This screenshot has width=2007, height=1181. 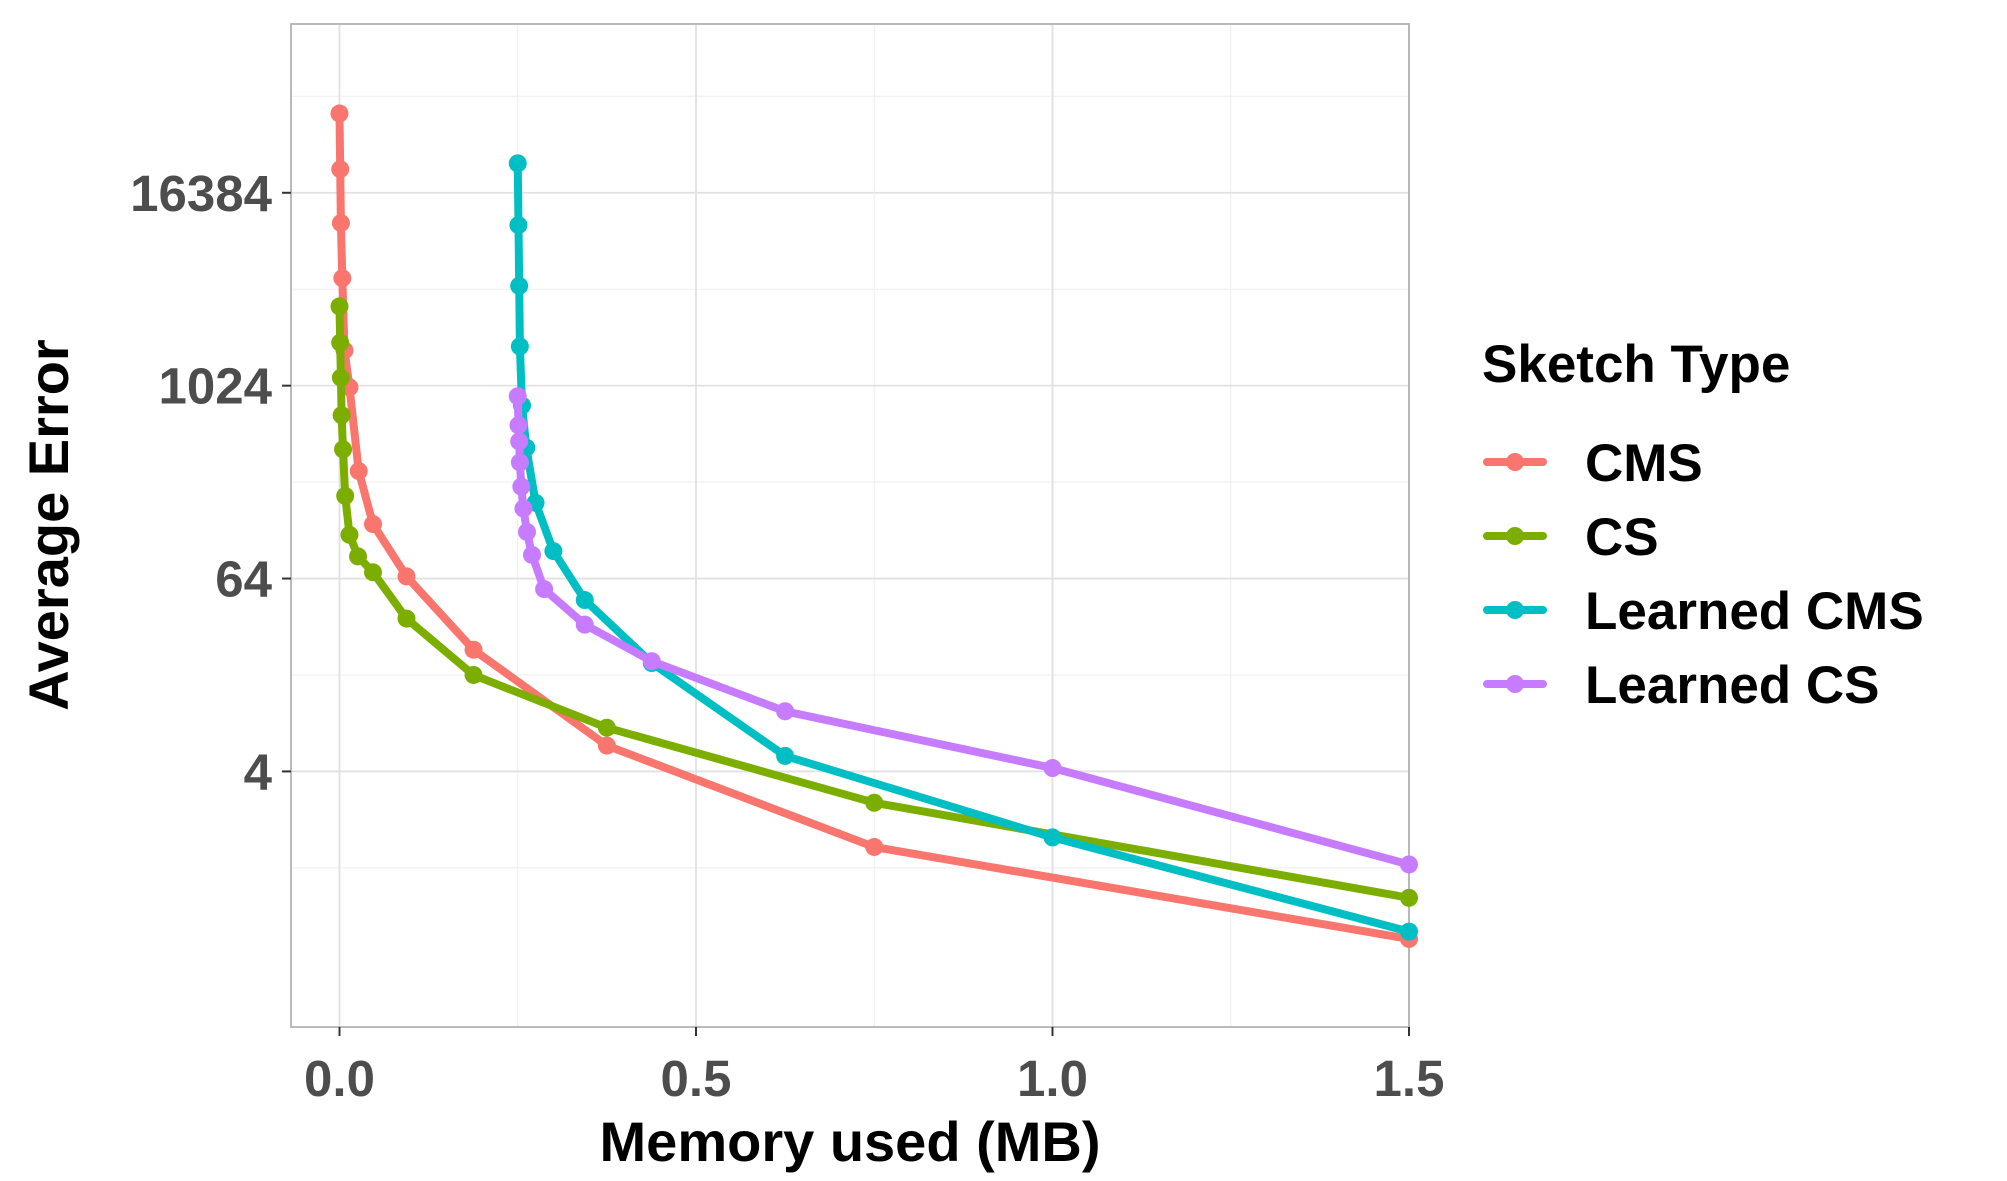 I want to click on legend-item-cms: CMS, so click(x=1593, y=463).